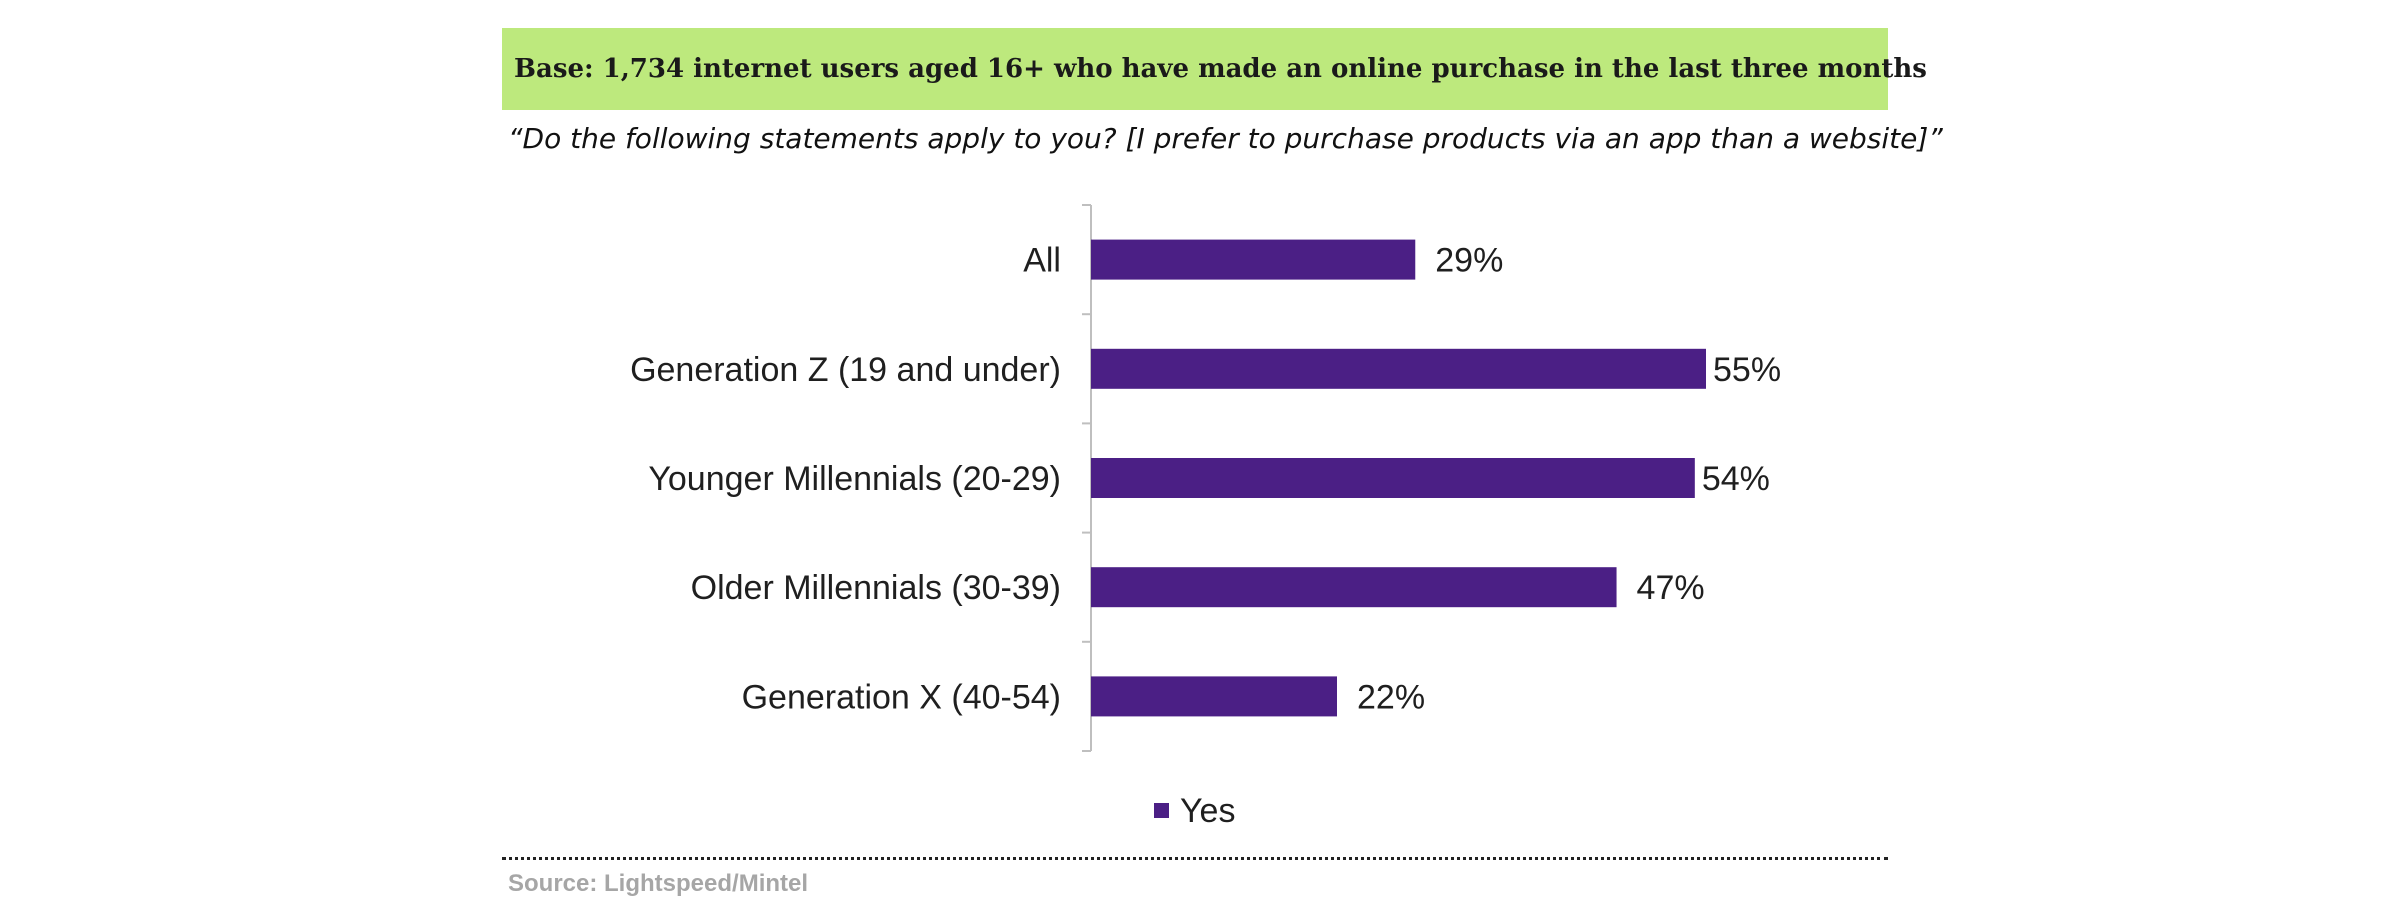 The width and height of the screenshot is (2382, 916). I want to click on chart-legend: Yes, so click(1194, 811).